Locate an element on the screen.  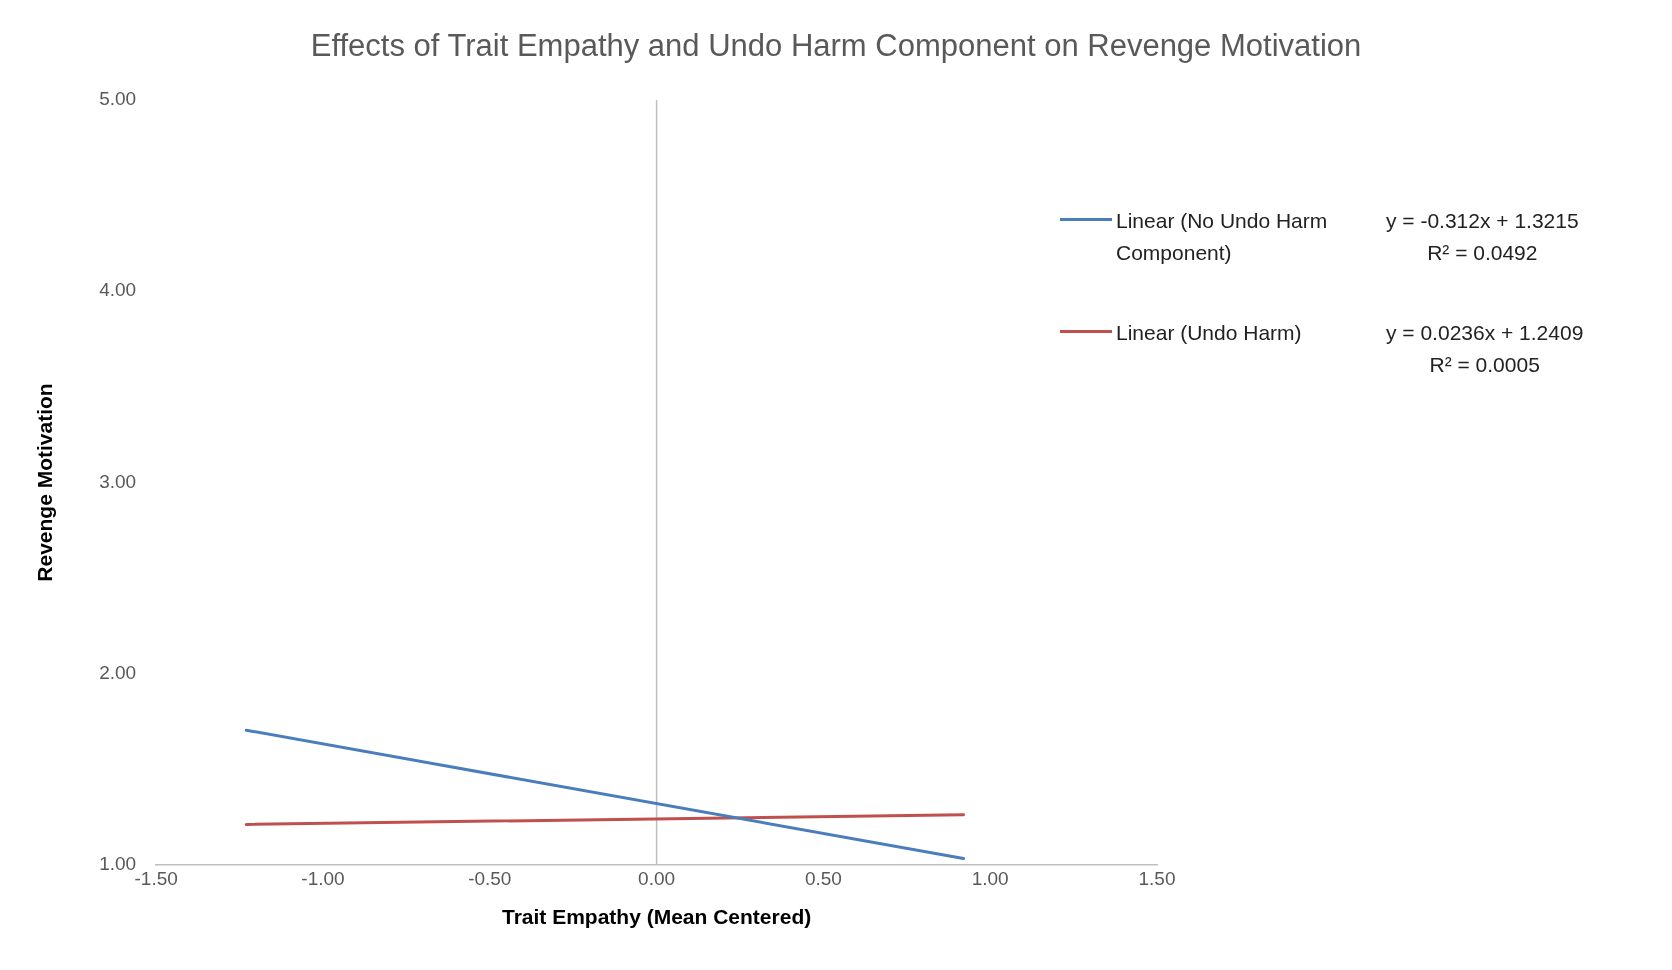
x-tick-label: -1.00 is located at coordinates (323, 878).